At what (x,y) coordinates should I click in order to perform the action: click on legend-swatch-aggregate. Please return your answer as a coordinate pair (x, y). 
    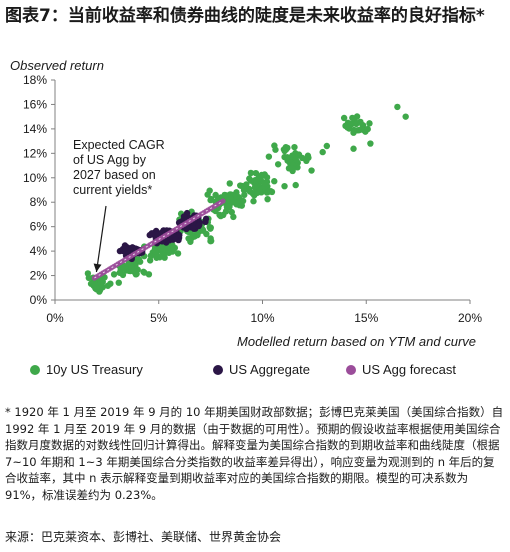
    Looking at the image, I should click on (218, 369).